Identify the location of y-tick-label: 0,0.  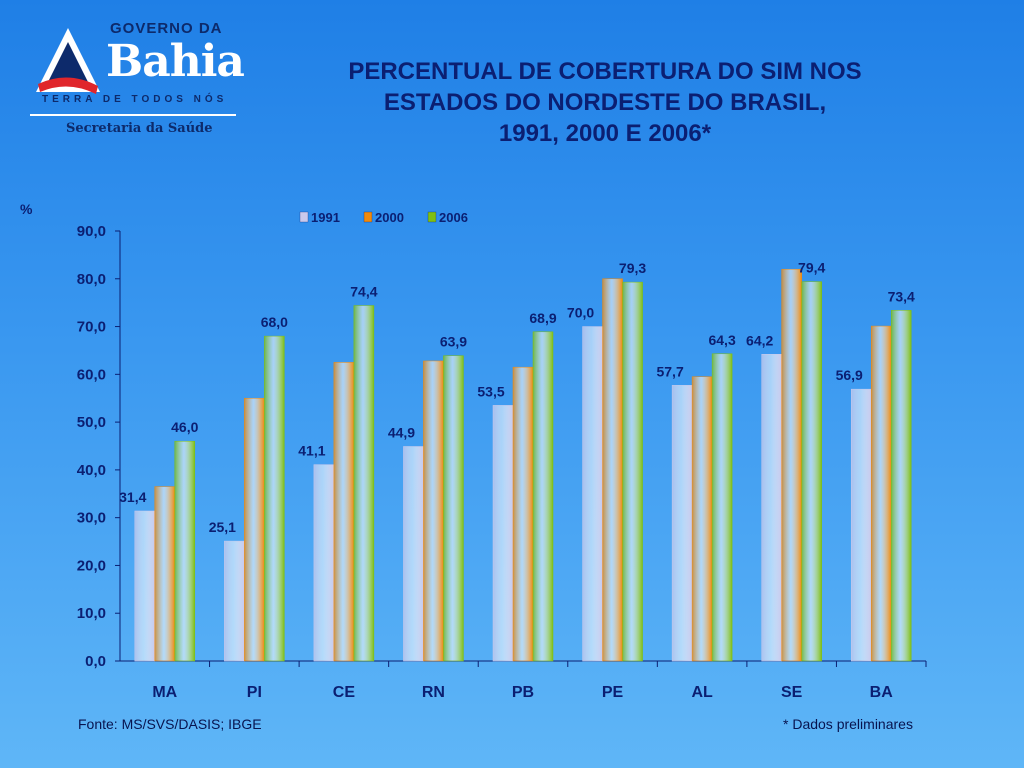
(95, 661).